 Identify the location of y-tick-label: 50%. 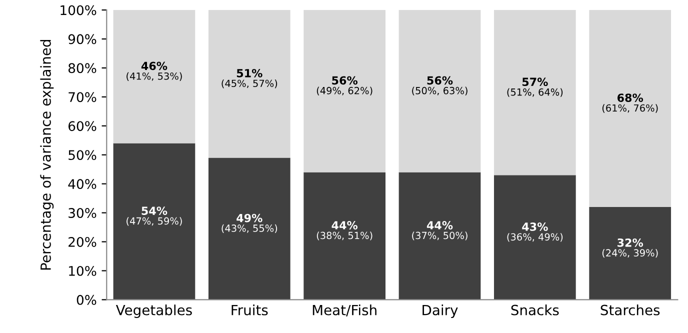
(82, 155).